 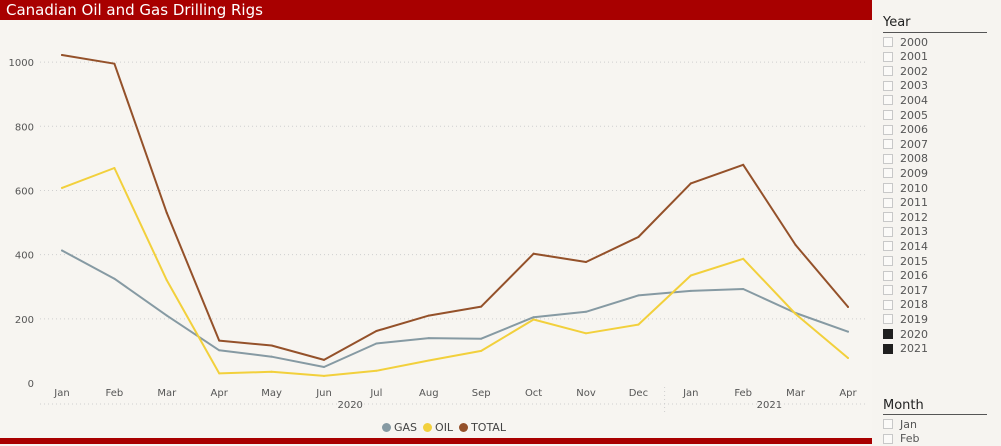 I want to click on year-option-label: 2005, so click(x=914, y=115).